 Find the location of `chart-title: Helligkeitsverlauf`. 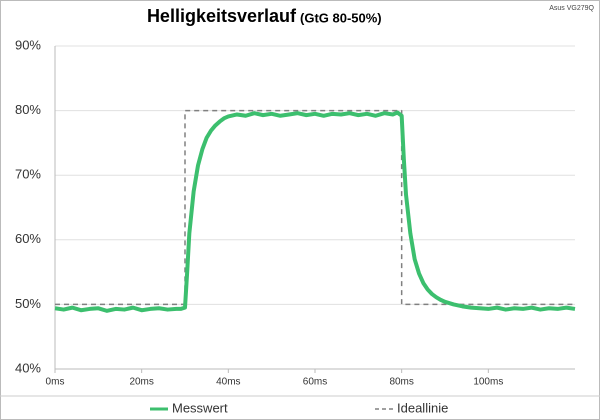

chart-title: Helligkeitsverlauf is located at coordinates (222, 16).